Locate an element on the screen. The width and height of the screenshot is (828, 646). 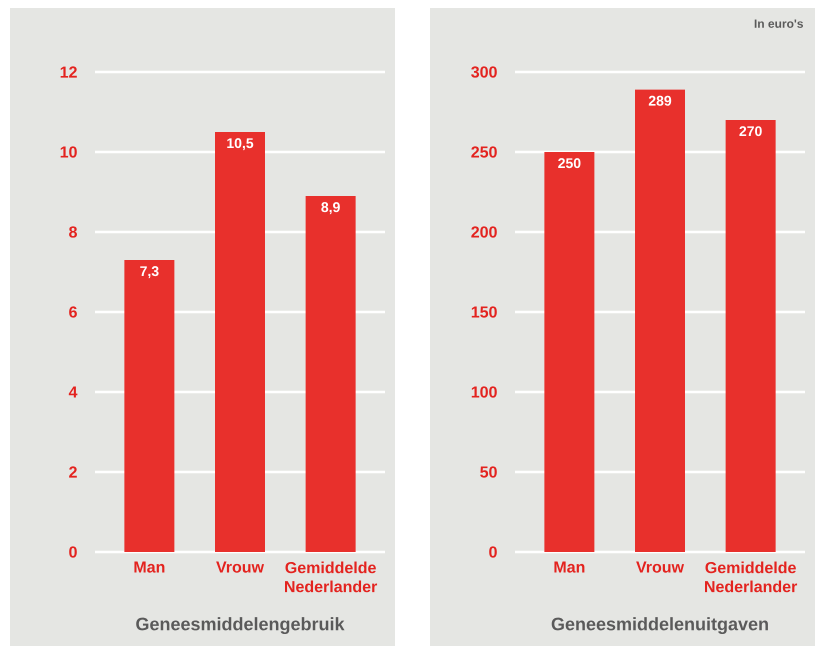
y-tick-label: 2 is located at coordinates (73, 472).